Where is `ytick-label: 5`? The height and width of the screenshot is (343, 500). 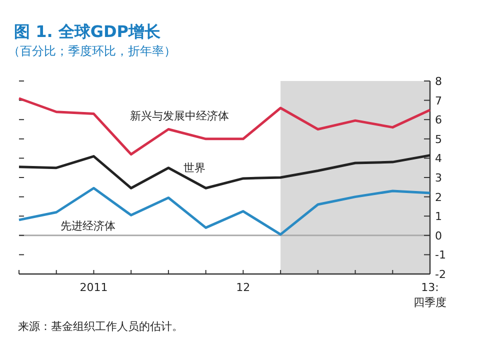
ytick-label: 5 is located at coordinates (438, 139).